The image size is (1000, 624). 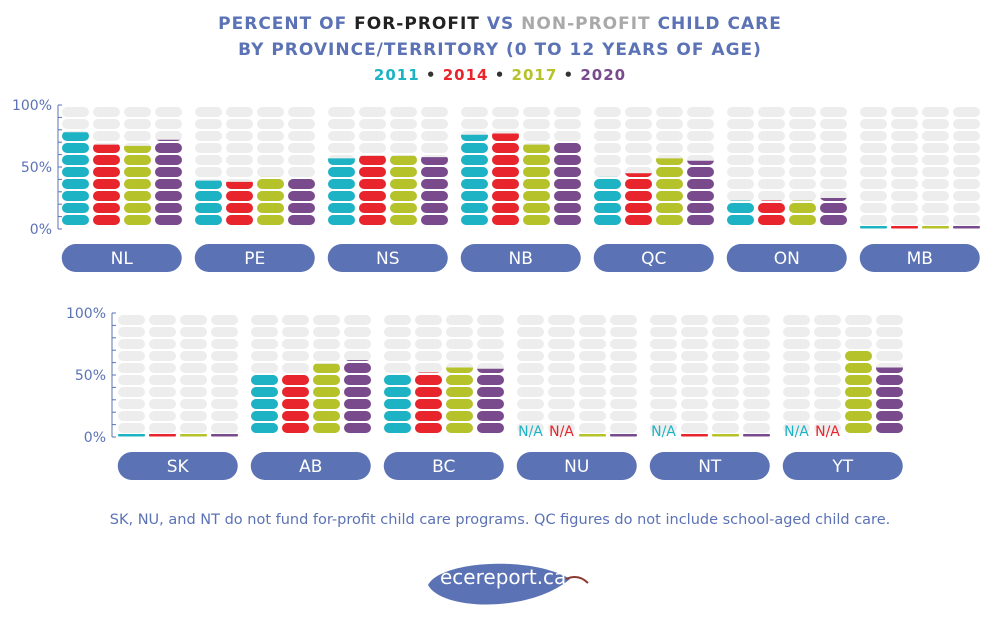 What do you see at coordinates (904, 227) in the screenshot?
I see `bar-cap-MB-2014` at bounding box center [904, 227].